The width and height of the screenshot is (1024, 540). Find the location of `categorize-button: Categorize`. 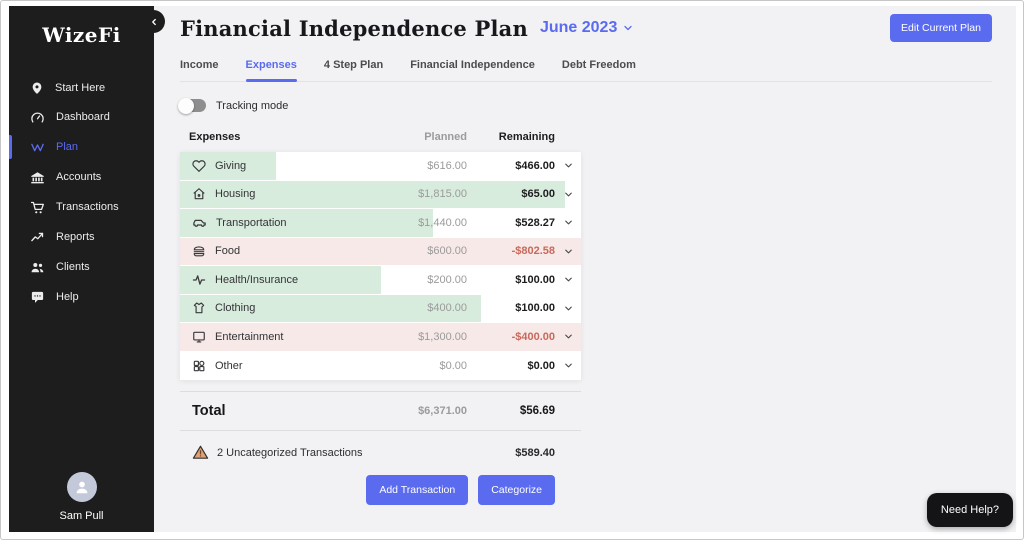

categorize-button: Categorize is located at coordinates (516, 490).